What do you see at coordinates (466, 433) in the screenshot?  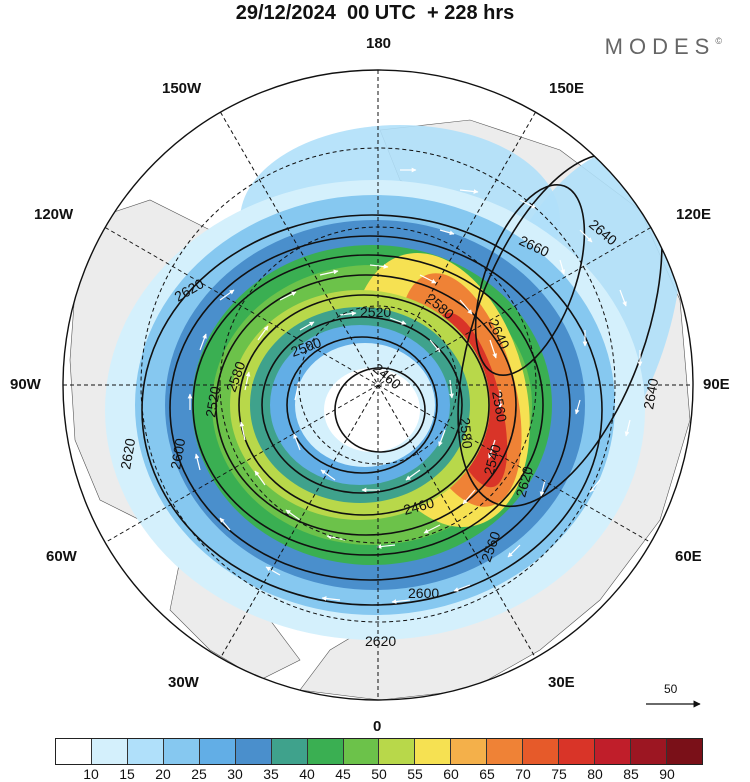 I see `contour-label: 2580` at bounding box center [466, 433].